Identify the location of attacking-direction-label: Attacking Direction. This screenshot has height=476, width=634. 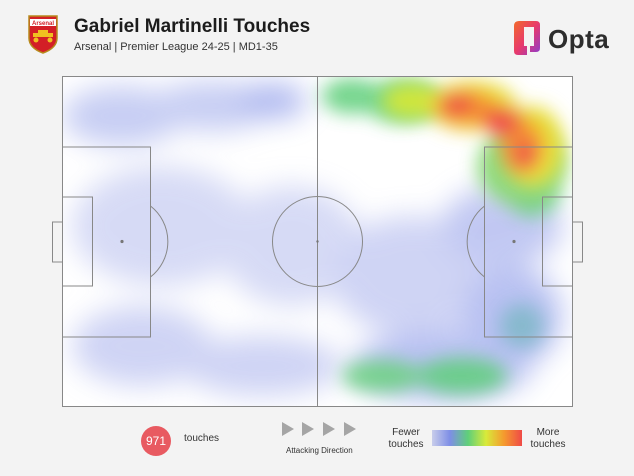
(319, 450).